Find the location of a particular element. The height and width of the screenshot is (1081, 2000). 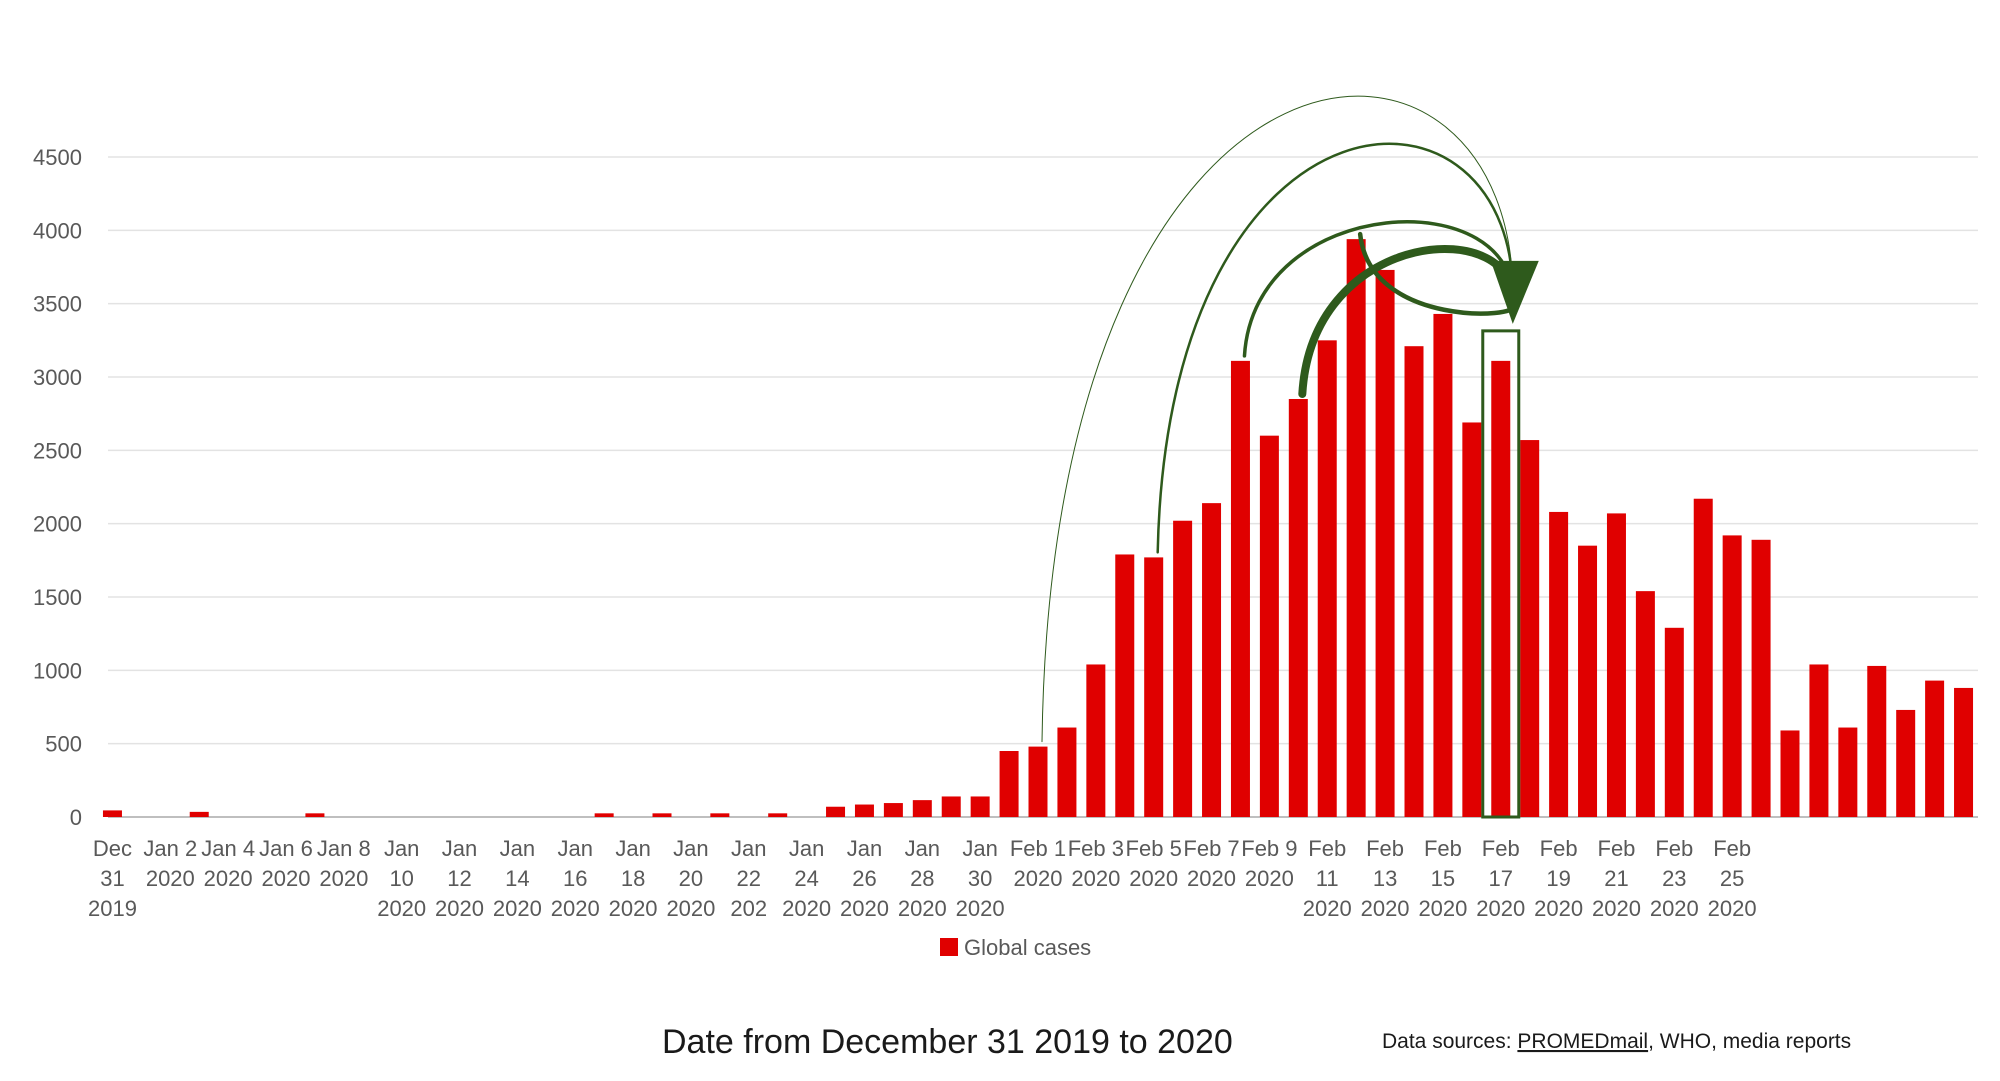

y-tick-label: 1500 is located at coordinates (57, 597).